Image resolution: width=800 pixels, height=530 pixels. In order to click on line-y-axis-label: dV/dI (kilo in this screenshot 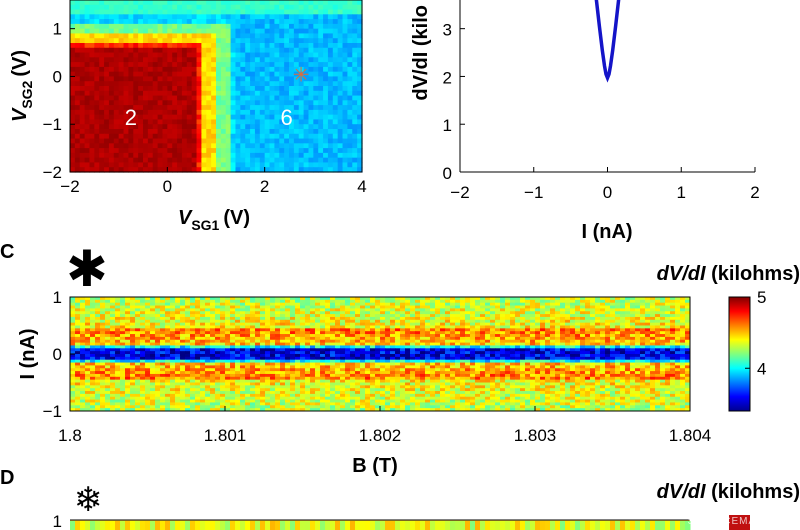, I will do `click(421, 53)`.